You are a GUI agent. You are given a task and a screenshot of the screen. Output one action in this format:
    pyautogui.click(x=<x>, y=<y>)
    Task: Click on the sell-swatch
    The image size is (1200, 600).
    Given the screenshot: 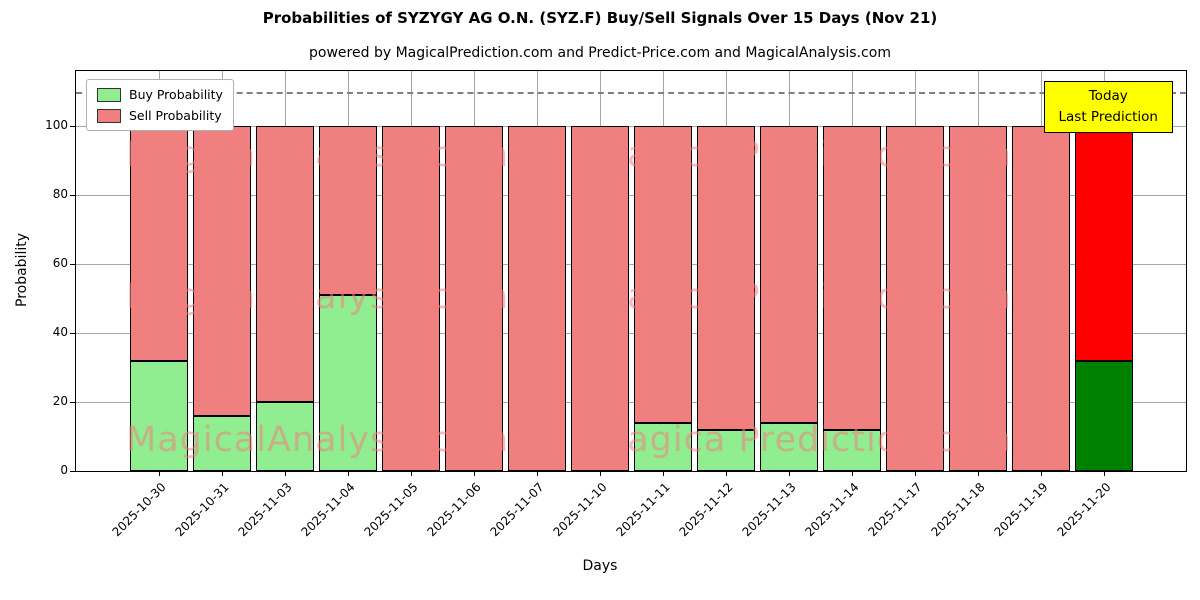 What is the action you would take?
    pyautogui.click(x=109, y=115)
    